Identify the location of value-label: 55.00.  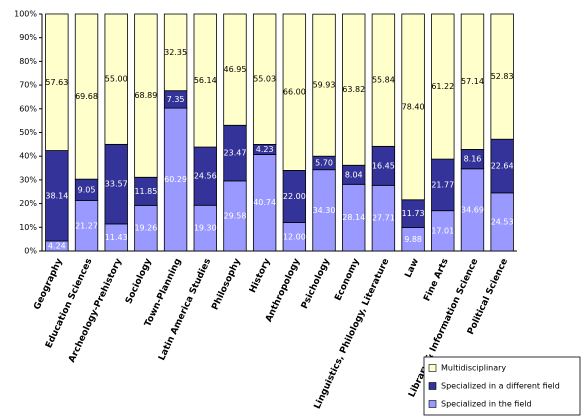
(116, 79).